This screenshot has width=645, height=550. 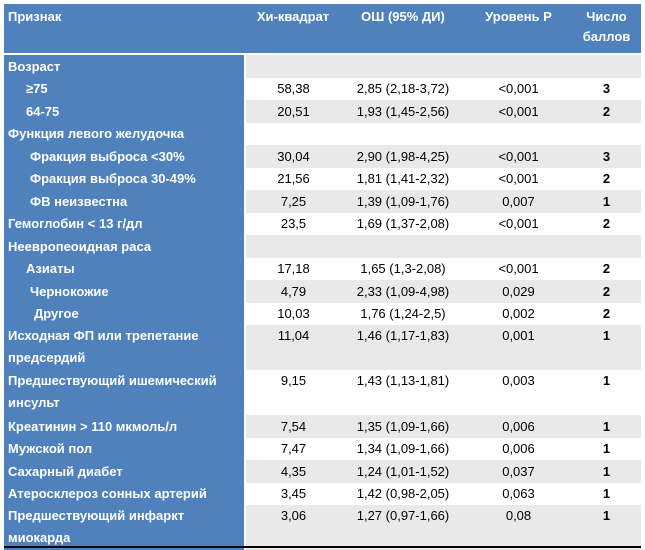 I want to click on cell-chi: 7,25, so click(x=293, y=201).